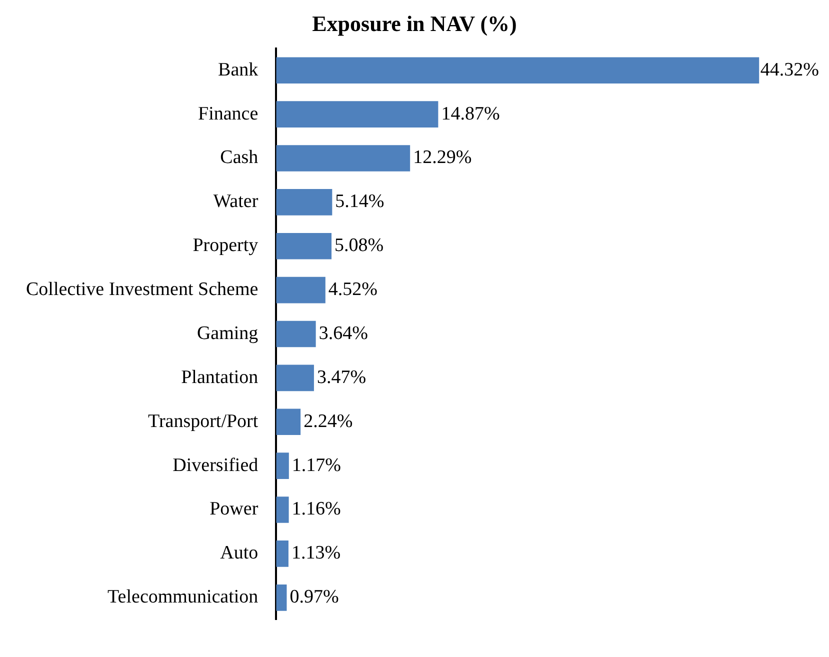 The image size is (829, 657). Describe the element at coordinates (328, 421) in the screenshot. I see `data-label: 2.24%` at that location.